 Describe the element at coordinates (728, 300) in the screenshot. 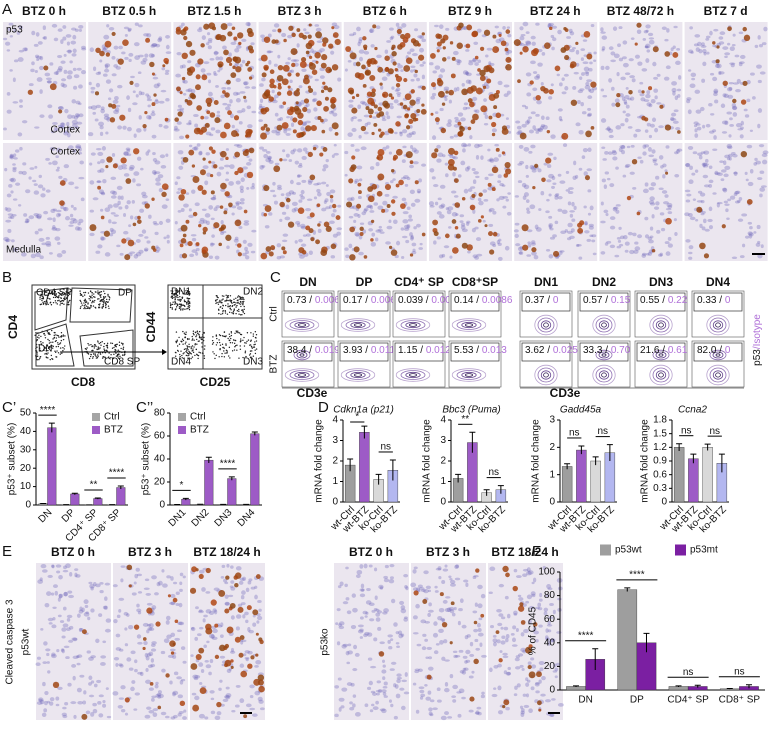

I see `isotype-percent: 0` at that location.